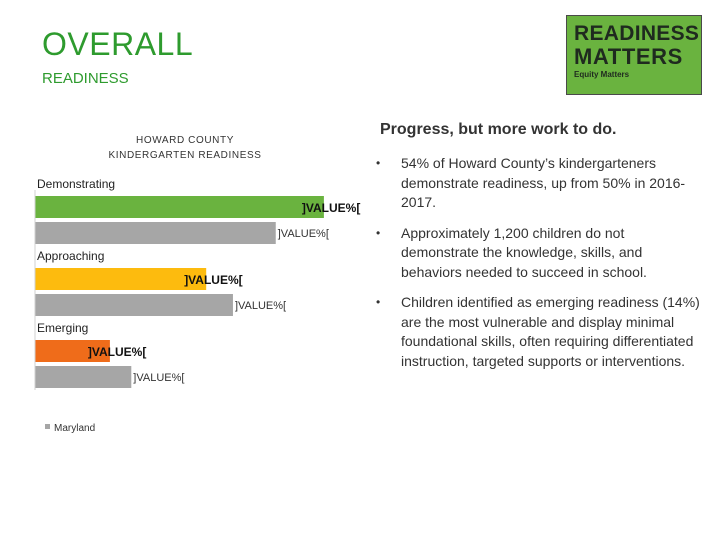 The width and height of the screenshot is (720, 540). I want to click on category-label: Approaching, so click(70, 256).